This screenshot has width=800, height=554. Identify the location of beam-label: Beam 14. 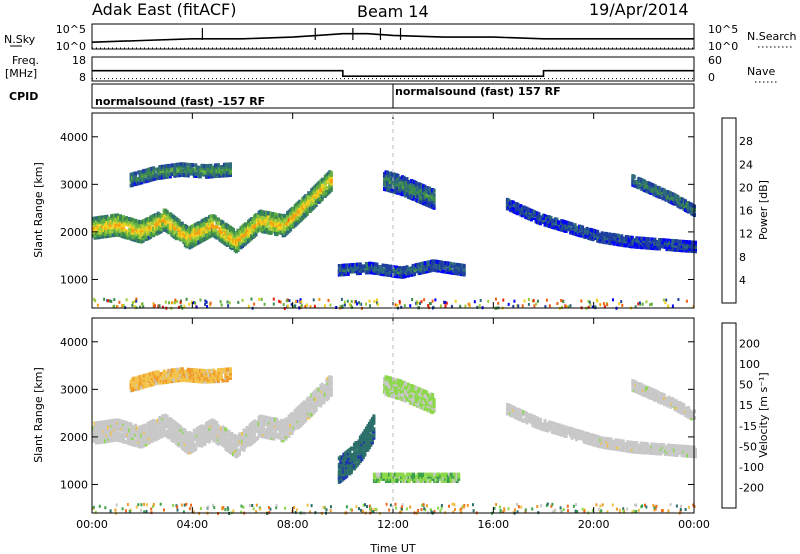
(393, 11).